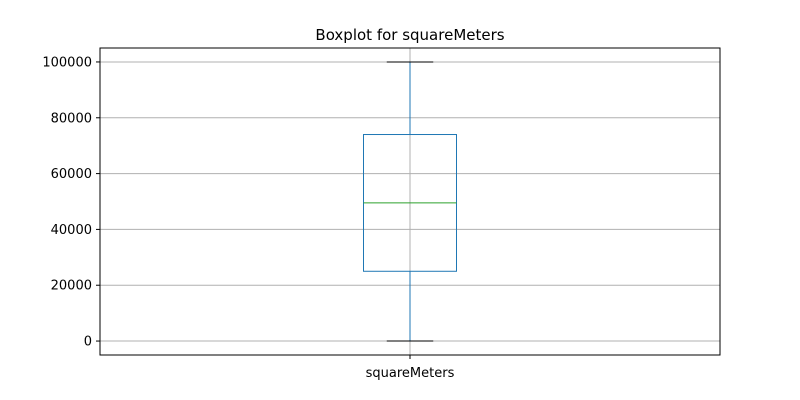  What do you see at coordinates (71, 174) in the screenshot?
I see `y-tick-label: 60000` at bounding box center [71, 174].